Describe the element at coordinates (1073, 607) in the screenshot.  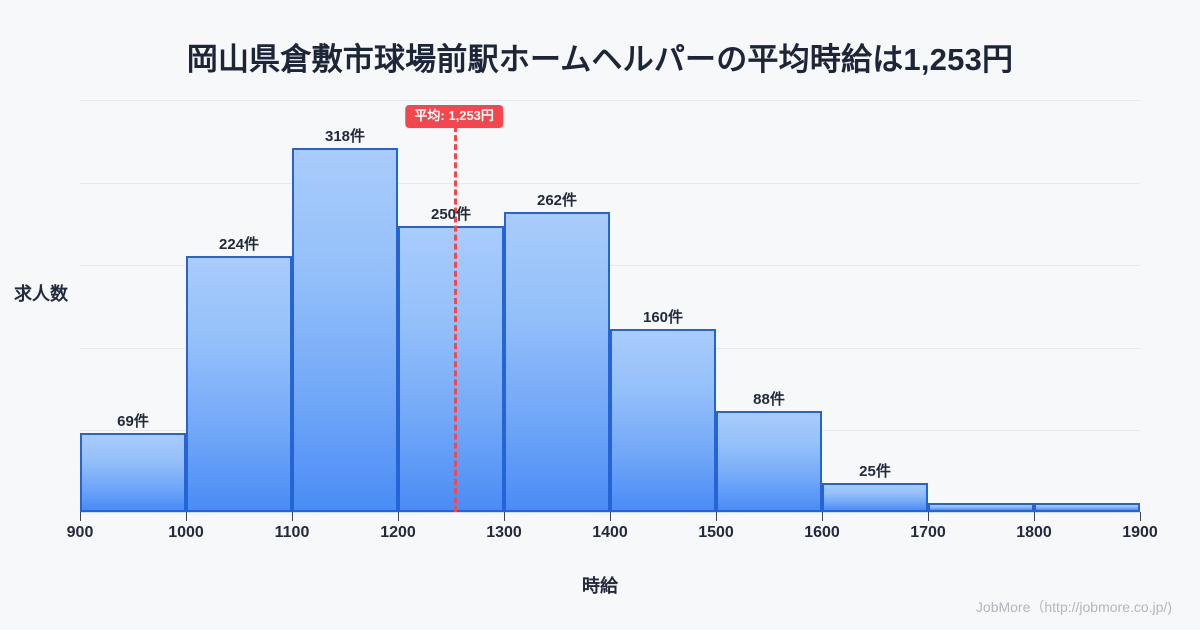
I see `footer-credit: JobMore（http://jobmore.co.jp/)` at that location.